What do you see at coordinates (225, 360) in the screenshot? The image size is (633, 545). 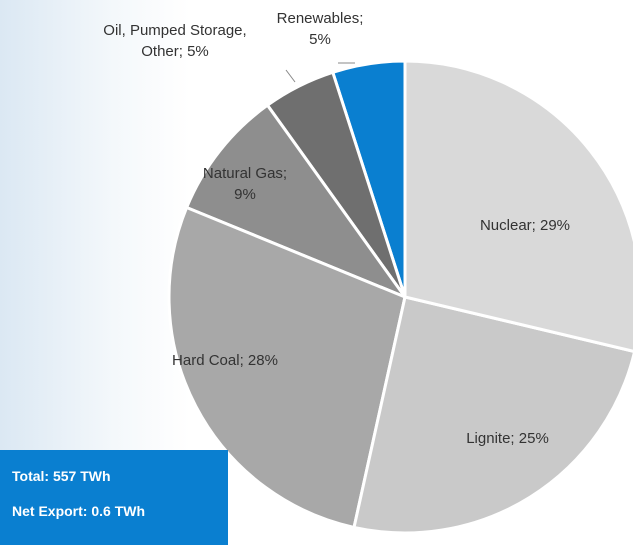 I see `data-label: Hard Coal; 28%` at bounding box center [225, 360].